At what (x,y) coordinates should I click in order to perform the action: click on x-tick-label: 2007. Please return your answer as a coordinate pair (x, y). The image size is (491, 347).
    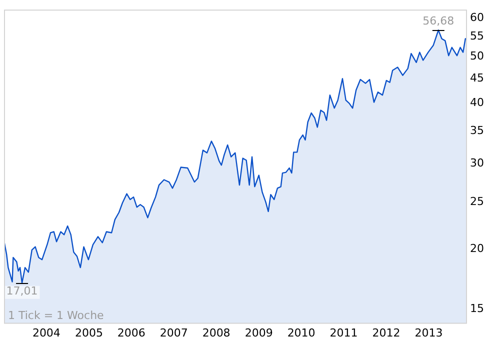
    Looking at the image, I should click on (174, 333).